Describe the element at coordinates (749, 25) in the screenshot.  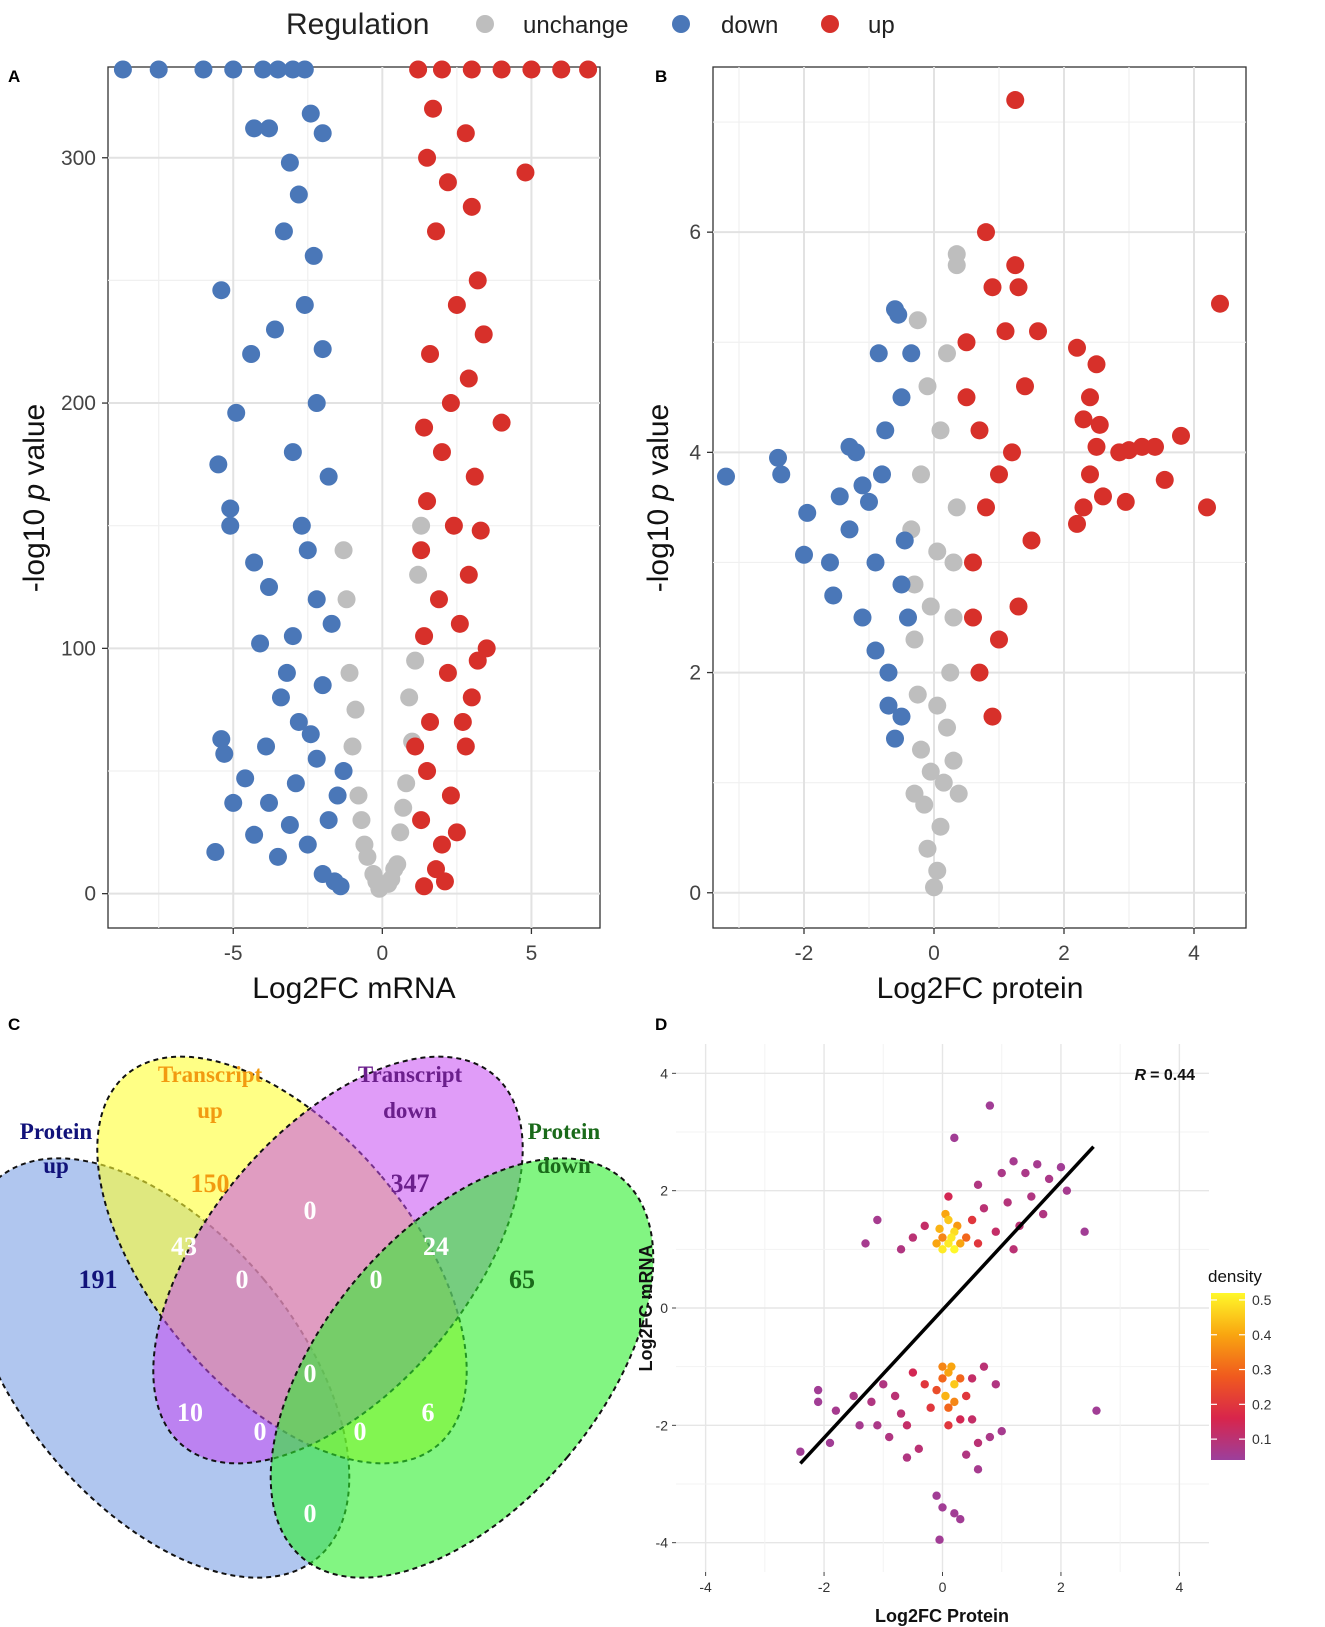
I see `legend-label-down: down` at that location.